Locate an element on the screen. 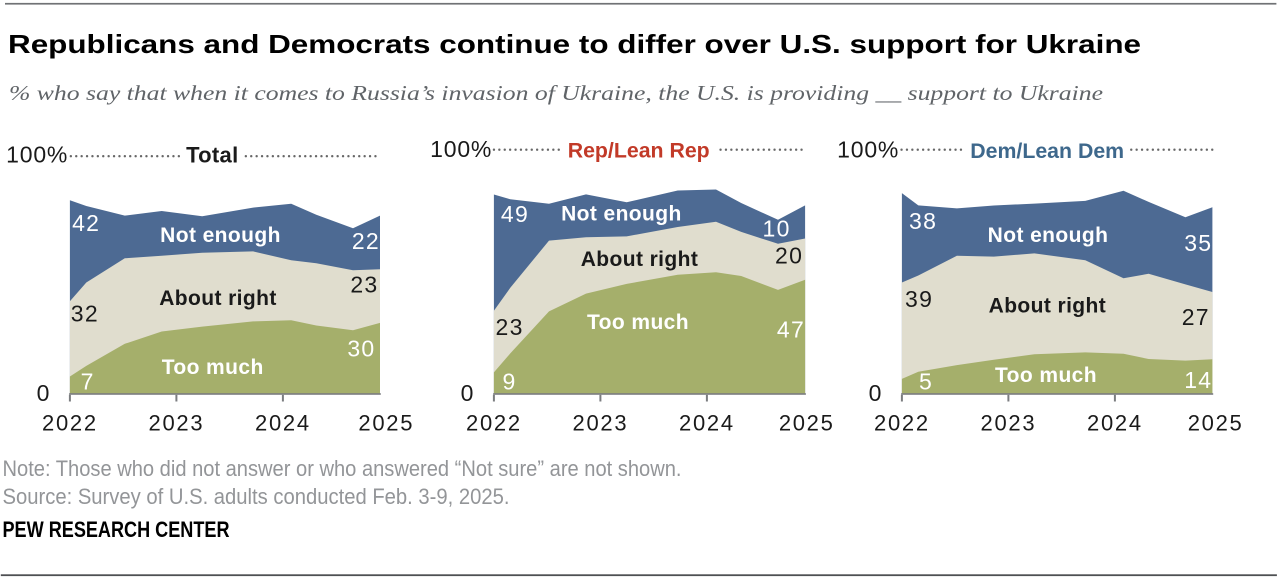 The height and width of the screenshot is (580, 1280). svg-text: 38 is located at coordinates (923, 221).